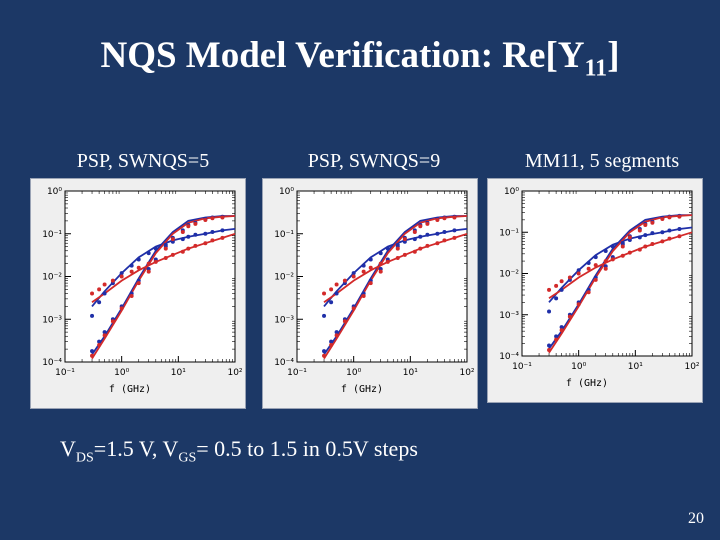 The width and height of the screenshot is (720, 540). Describe the element at coordinates (342, 55) in the screenshot. I see `title-text: NQS Model Verification: Re[Y` at that location.